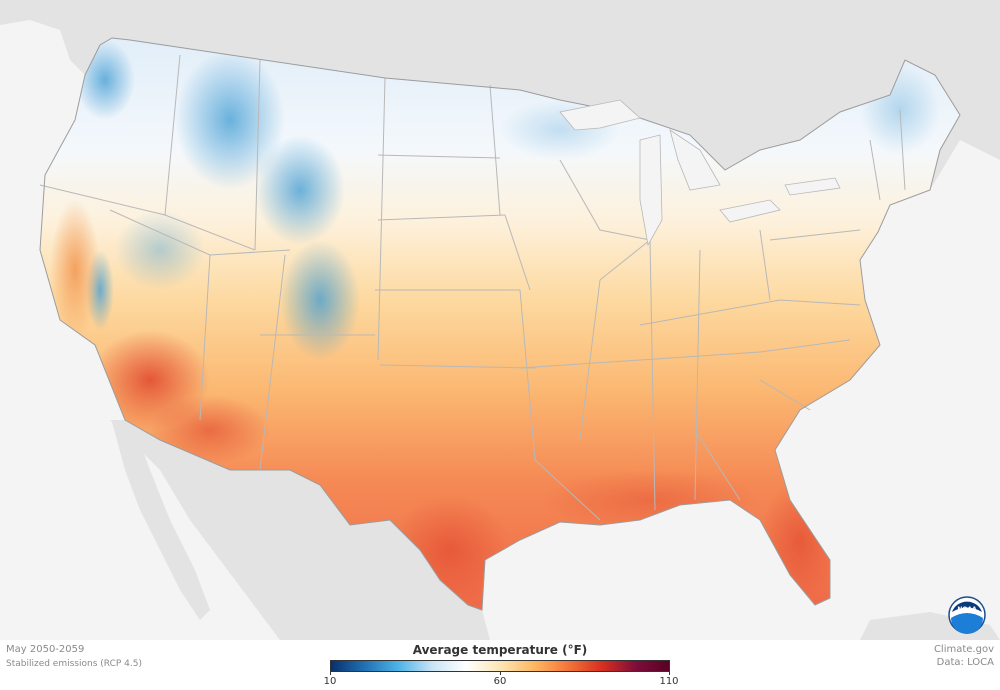 This screenshot has height=690, width=1000. I want to click on legend-tick-max: 110, so click(669, 681).